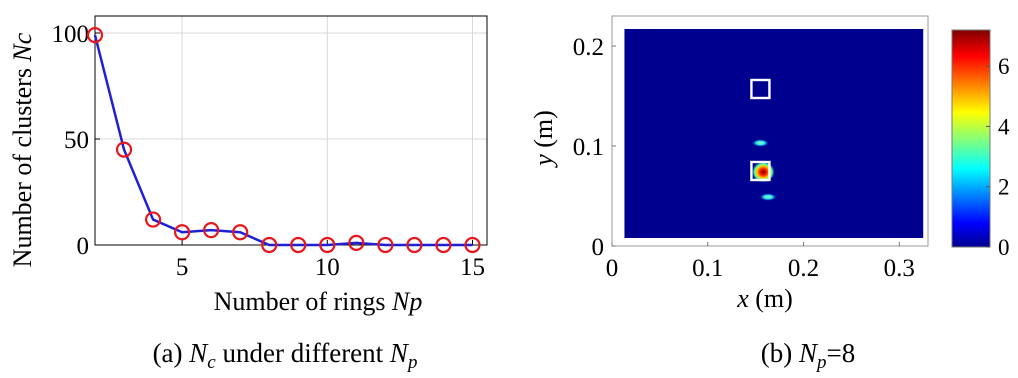 The image size is (1018, 378). Describe the element at coordinates (612, 268) in the screenshot. I see `x-tick-label: 0` at that location.